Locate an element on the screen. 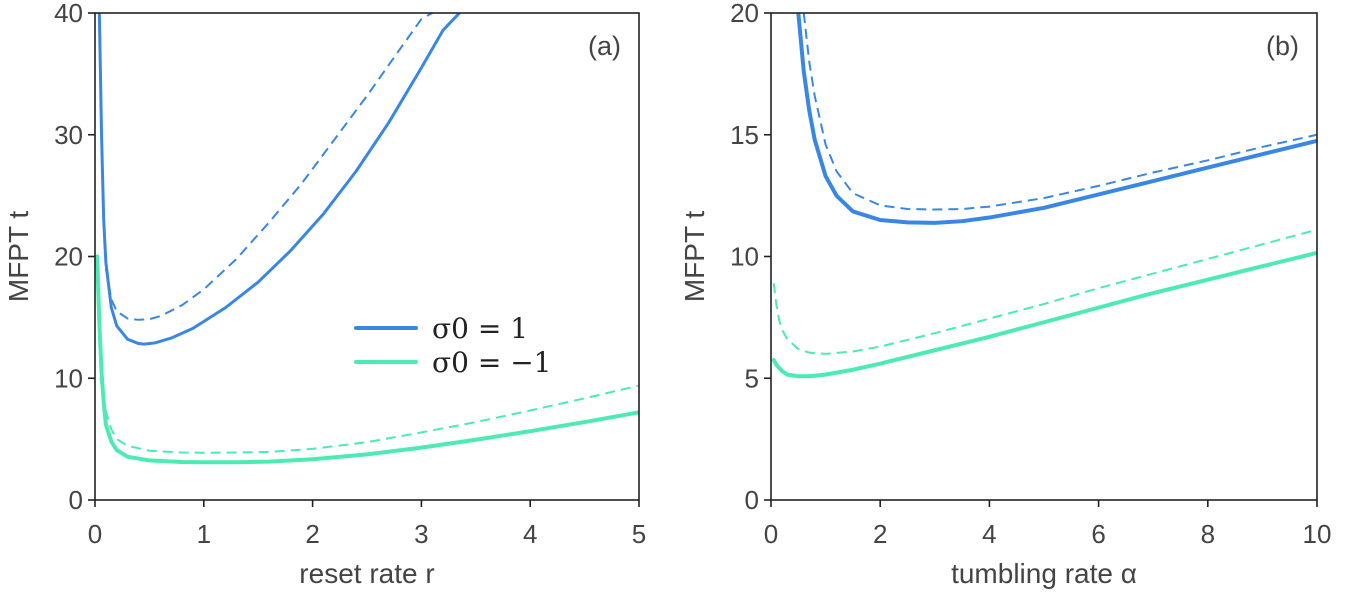 The width and height of the screenshot is (1345, 598). legend: σ0 = 1σ0 = −1 is located at coordinates (452, 345).